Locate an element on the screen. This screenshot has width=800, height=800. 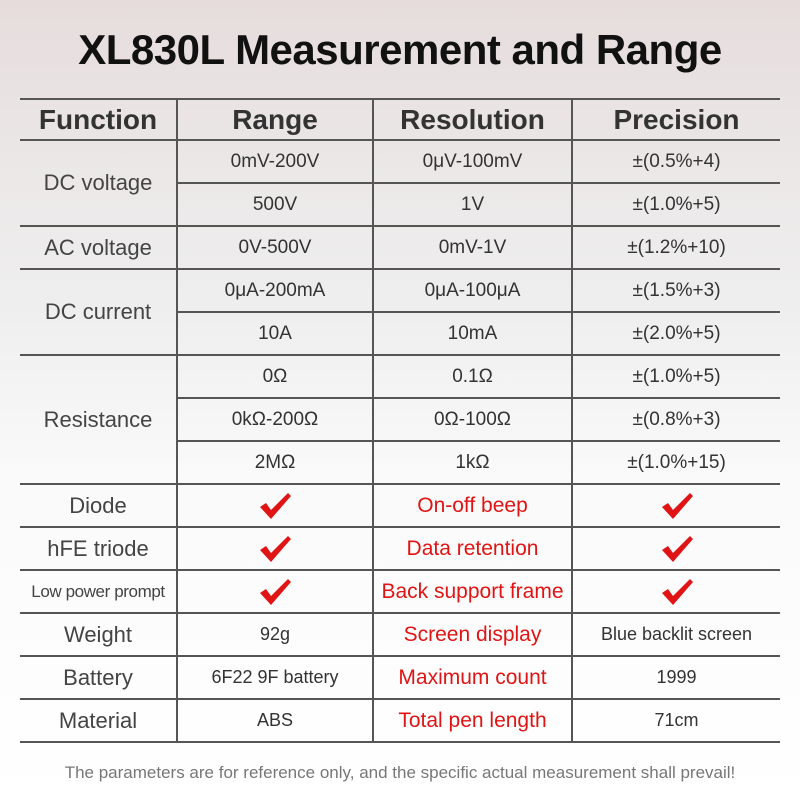
header-row: Function Range Resolution Precision is located at coordinates (400, 119).